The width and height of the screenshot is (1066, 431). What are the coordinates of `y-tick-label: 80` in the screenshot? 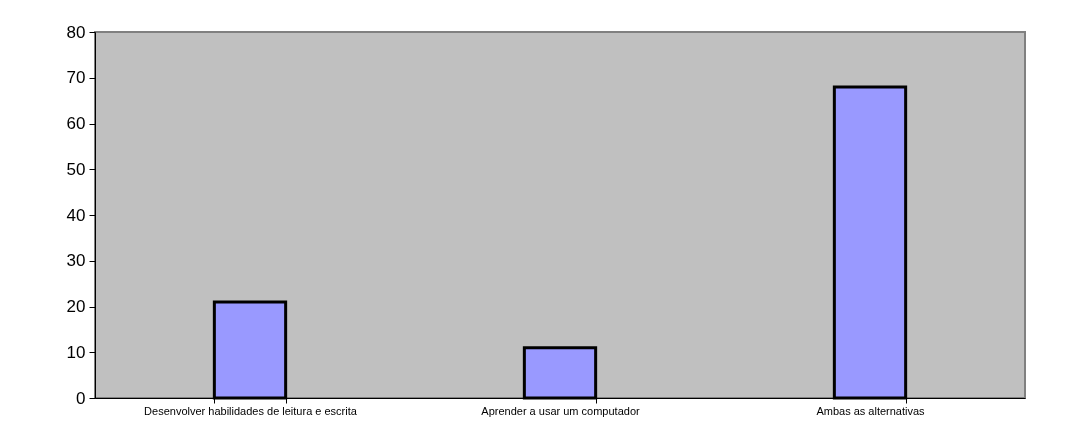 It's located at (76, 32).